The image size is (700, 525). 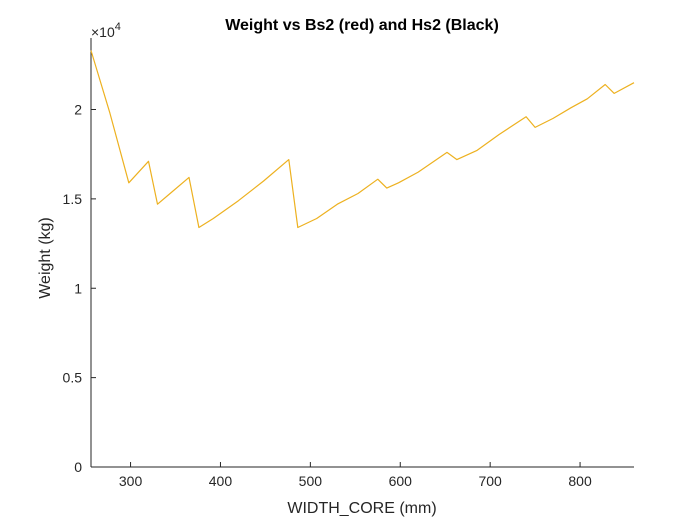 I want to click on x-tick-label: 600, so click(x=401, y=481).